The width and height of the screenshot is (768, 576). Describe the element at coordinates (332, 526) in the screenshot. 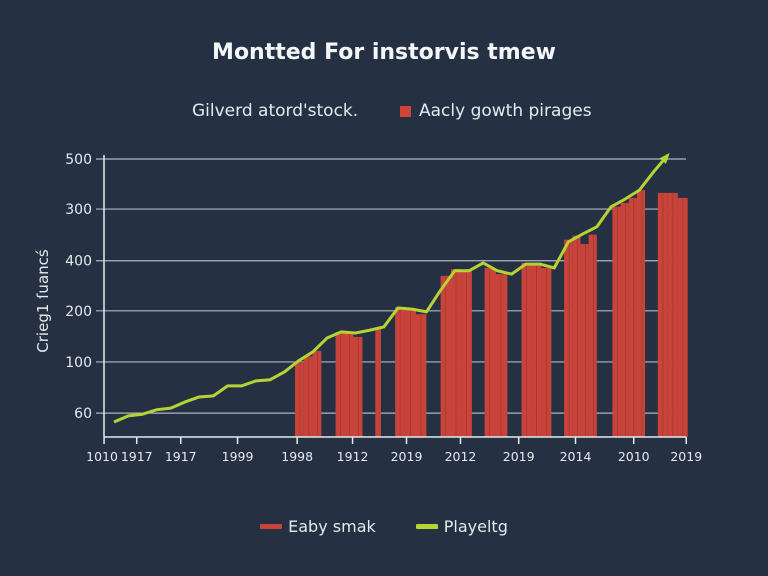

I see `legend-label-bars: Eaby smak` at that location.